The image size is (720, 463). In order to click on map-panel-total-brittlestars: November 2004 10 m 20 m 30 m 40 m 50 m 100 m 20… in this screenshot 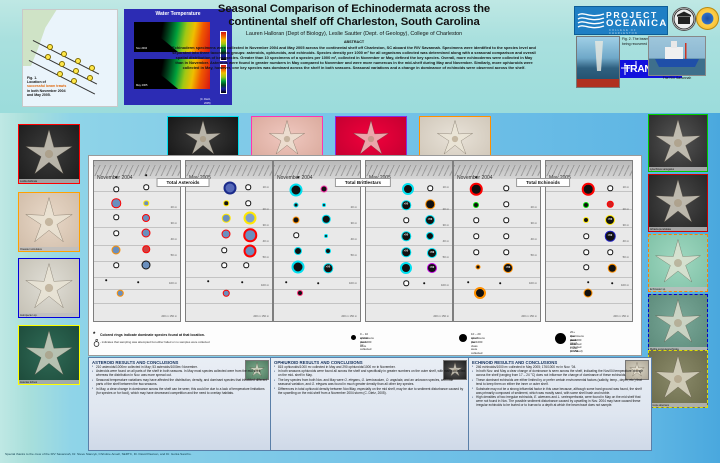, I will do `click(363, 243)`.